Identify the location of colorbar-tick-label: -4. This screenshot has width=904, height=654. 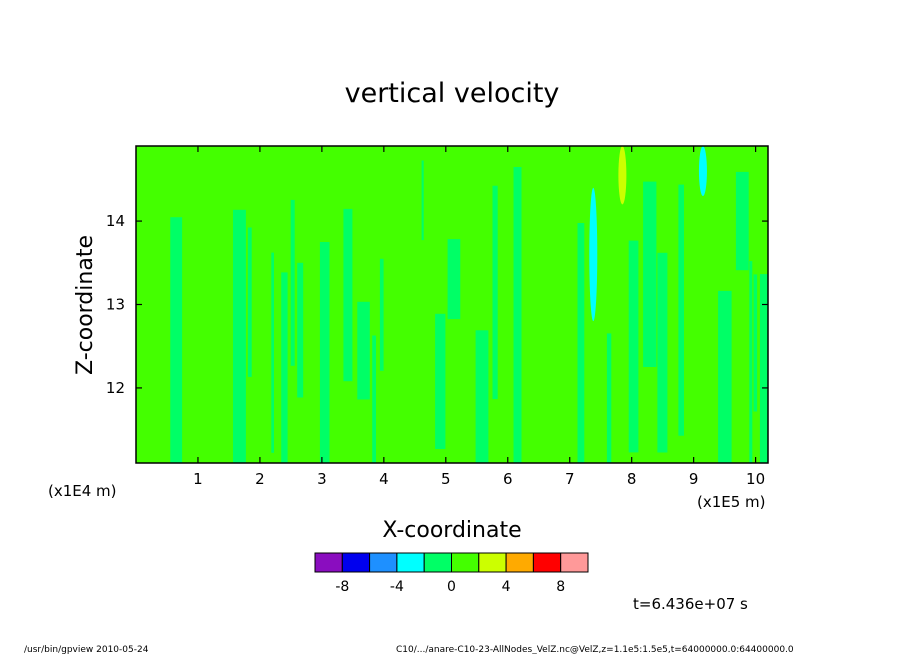
(397, 587).